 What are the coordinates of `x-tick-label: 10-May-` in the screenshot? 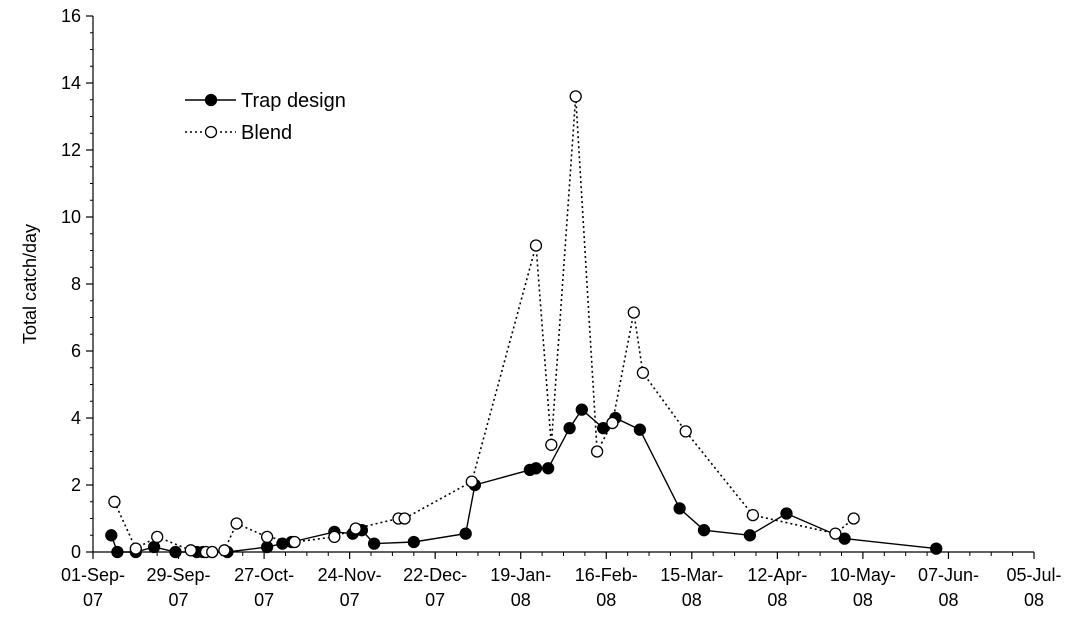 It's located at (863, 575).